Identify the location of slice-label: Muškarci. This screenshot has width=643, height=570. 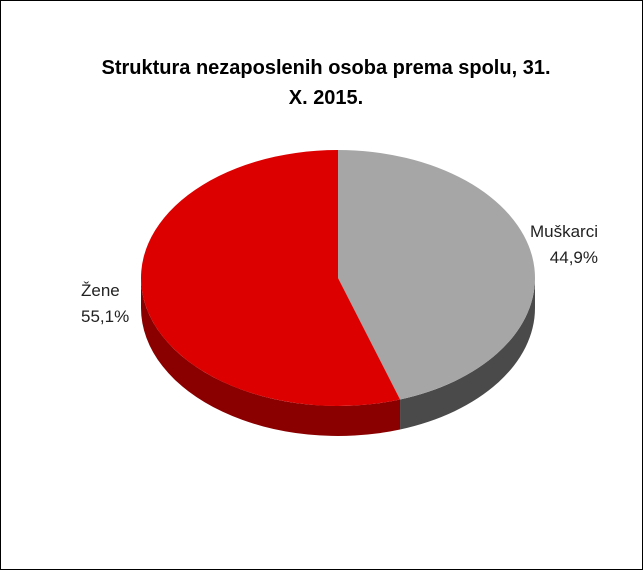
(564, 231).